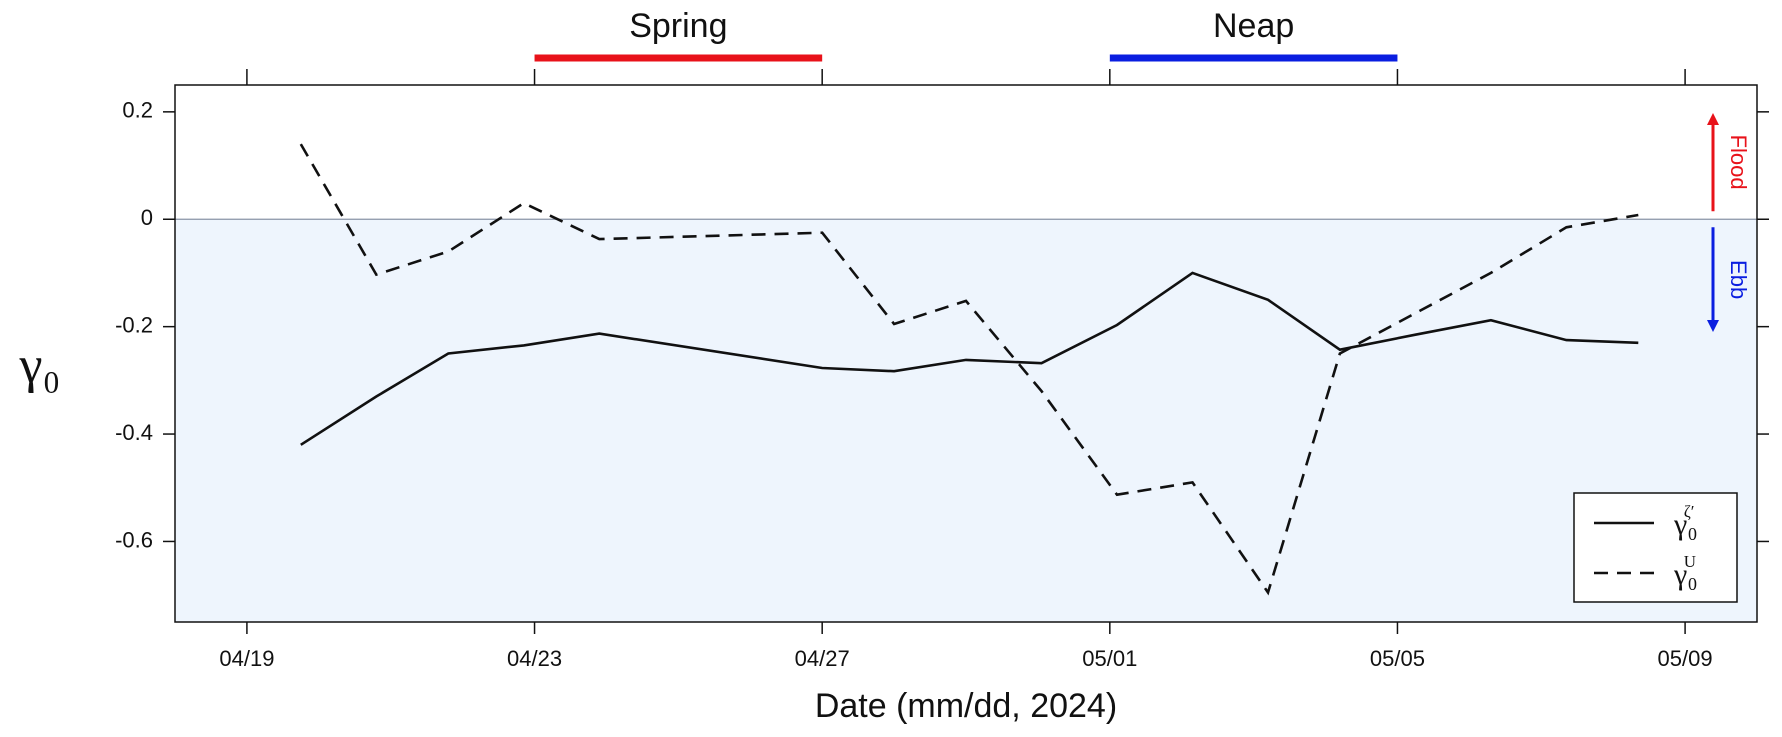 The width and height of the screenshot is (1782, 737). Describe the element at coordinates (1397, 658) in the screenshot. I see `x-tick-label: 05/05` at that location.